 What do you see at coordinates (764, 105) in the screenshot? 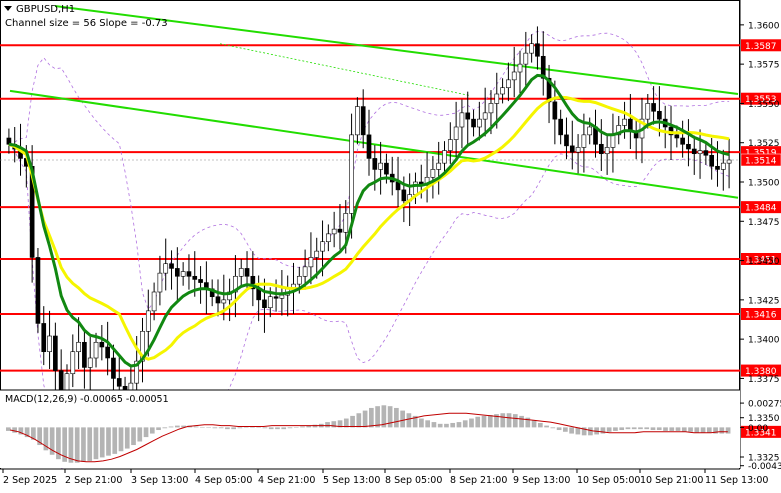
I see `y-tick-label: 1.3550` at bounding box center [764, 105].